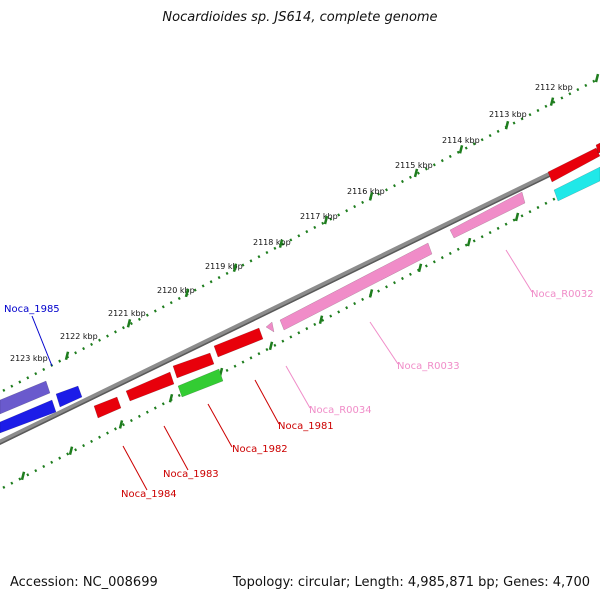 This screenshot has width=600, height=600. What do you see at coordinates (340, 410) in the screenshot?
I see `gene-label: Noca_R0034` at bounding box center [340, 410].